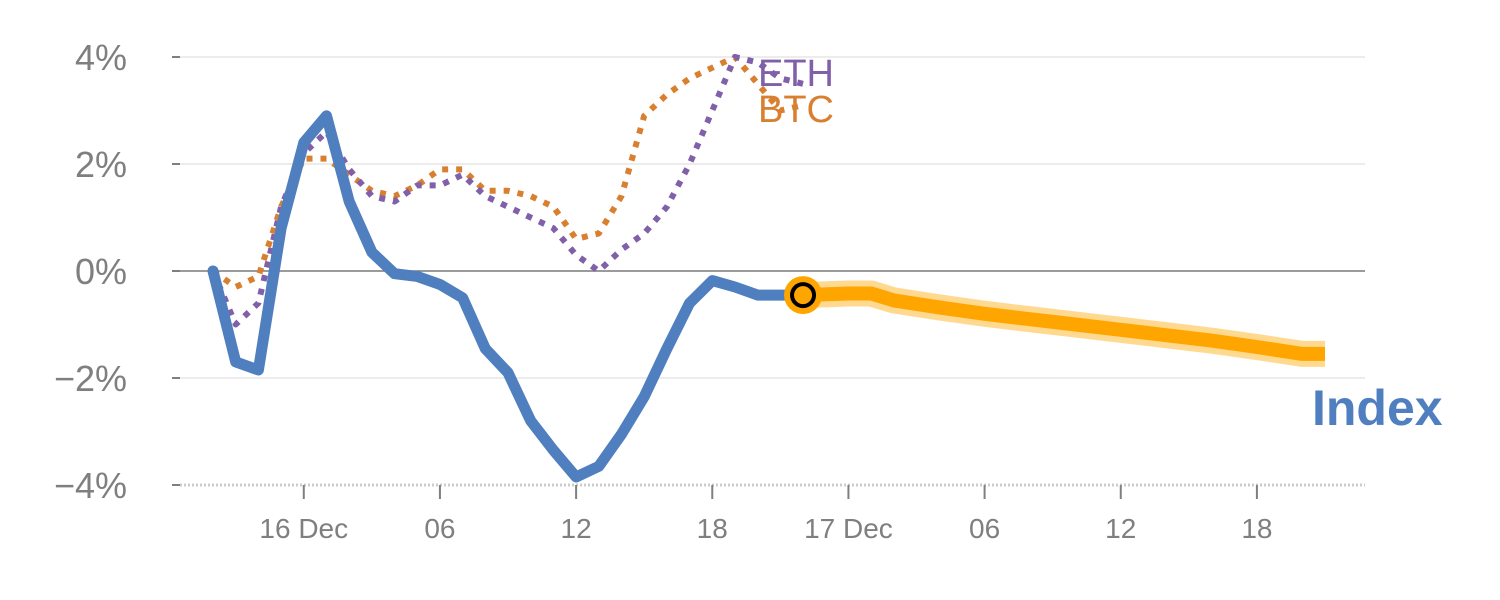 This screenshot has width=1500, height=600. Describe the element at coordinates (796, 74) in the screenshot. I see `eth-label: ETH` at that location.